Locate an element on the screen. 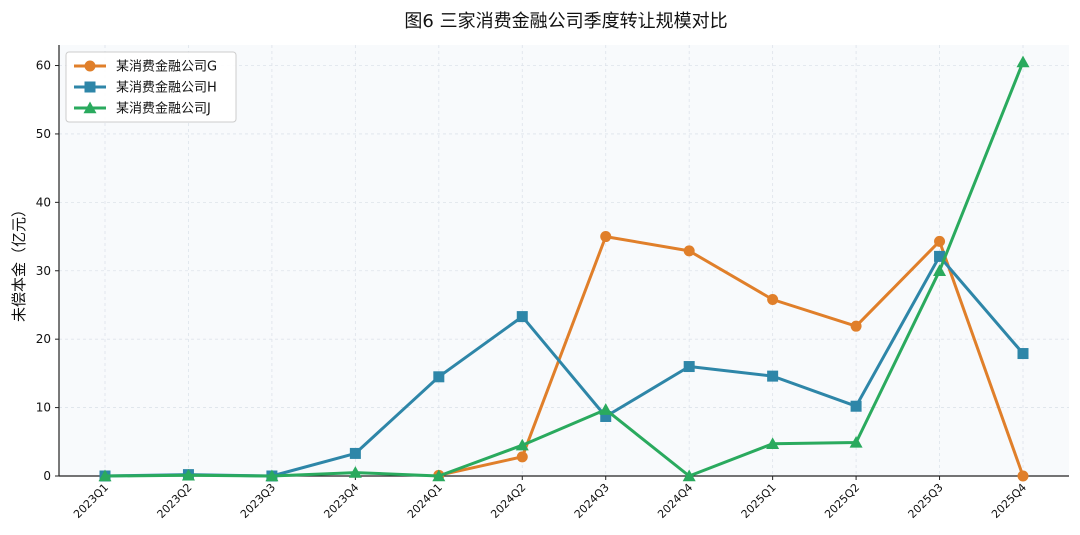 The image size is (1080, 535). x-tick-label: 2023Q4 is located at coordinates (341, 501).